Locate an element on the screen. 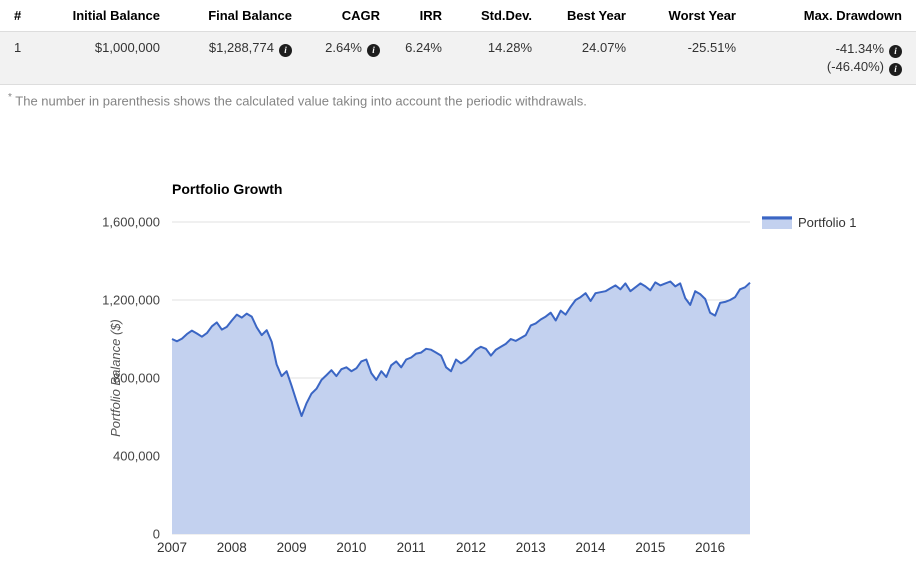 The width and height of the screenshot is (916, 569). x-tick-label: 2014 is located at coordinates (591, 547).